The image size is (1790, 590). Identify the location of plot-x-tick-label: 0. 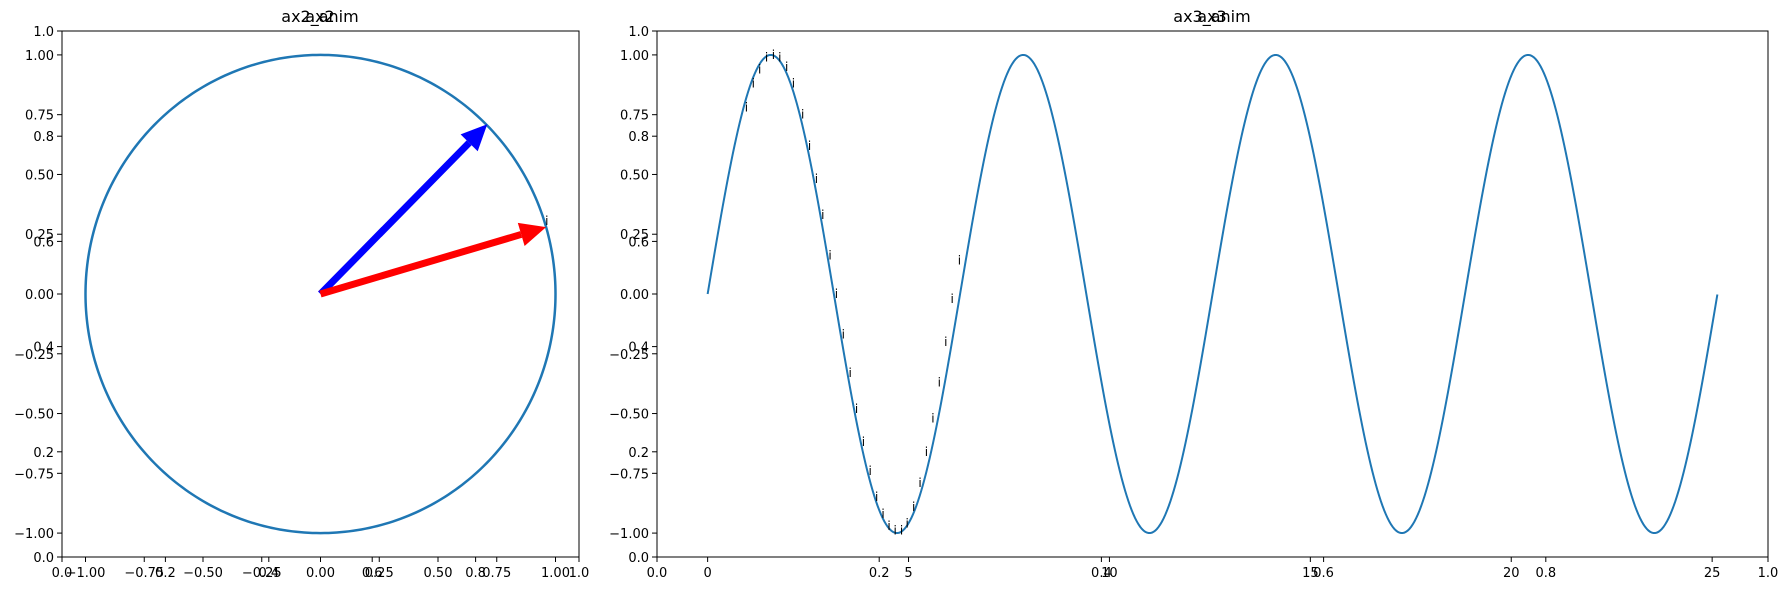
(707, 573).